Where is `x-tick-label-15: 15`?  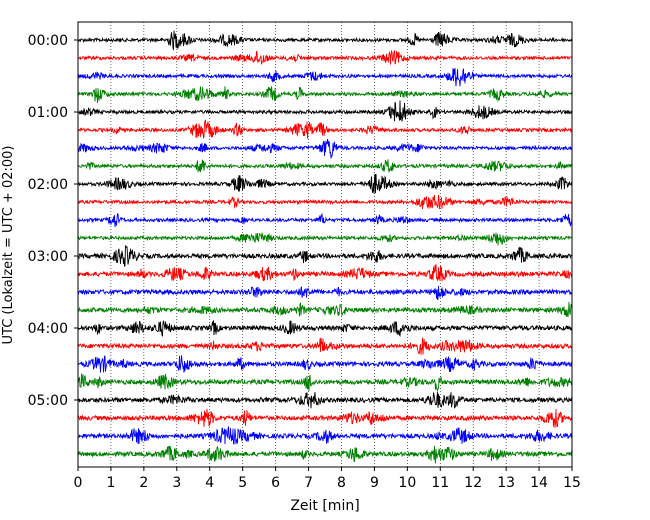
x-tick-label-15: 15 is located at coordinates (572, 483).